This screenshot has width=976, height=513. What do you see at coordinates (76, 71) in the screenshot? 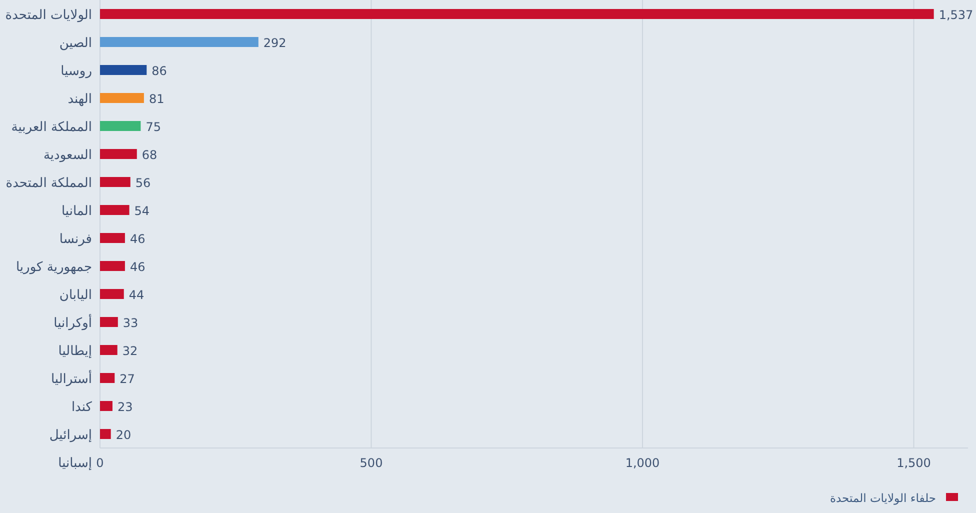
I see `y-tick-label: روسيا` at bounding box center [76, 71].